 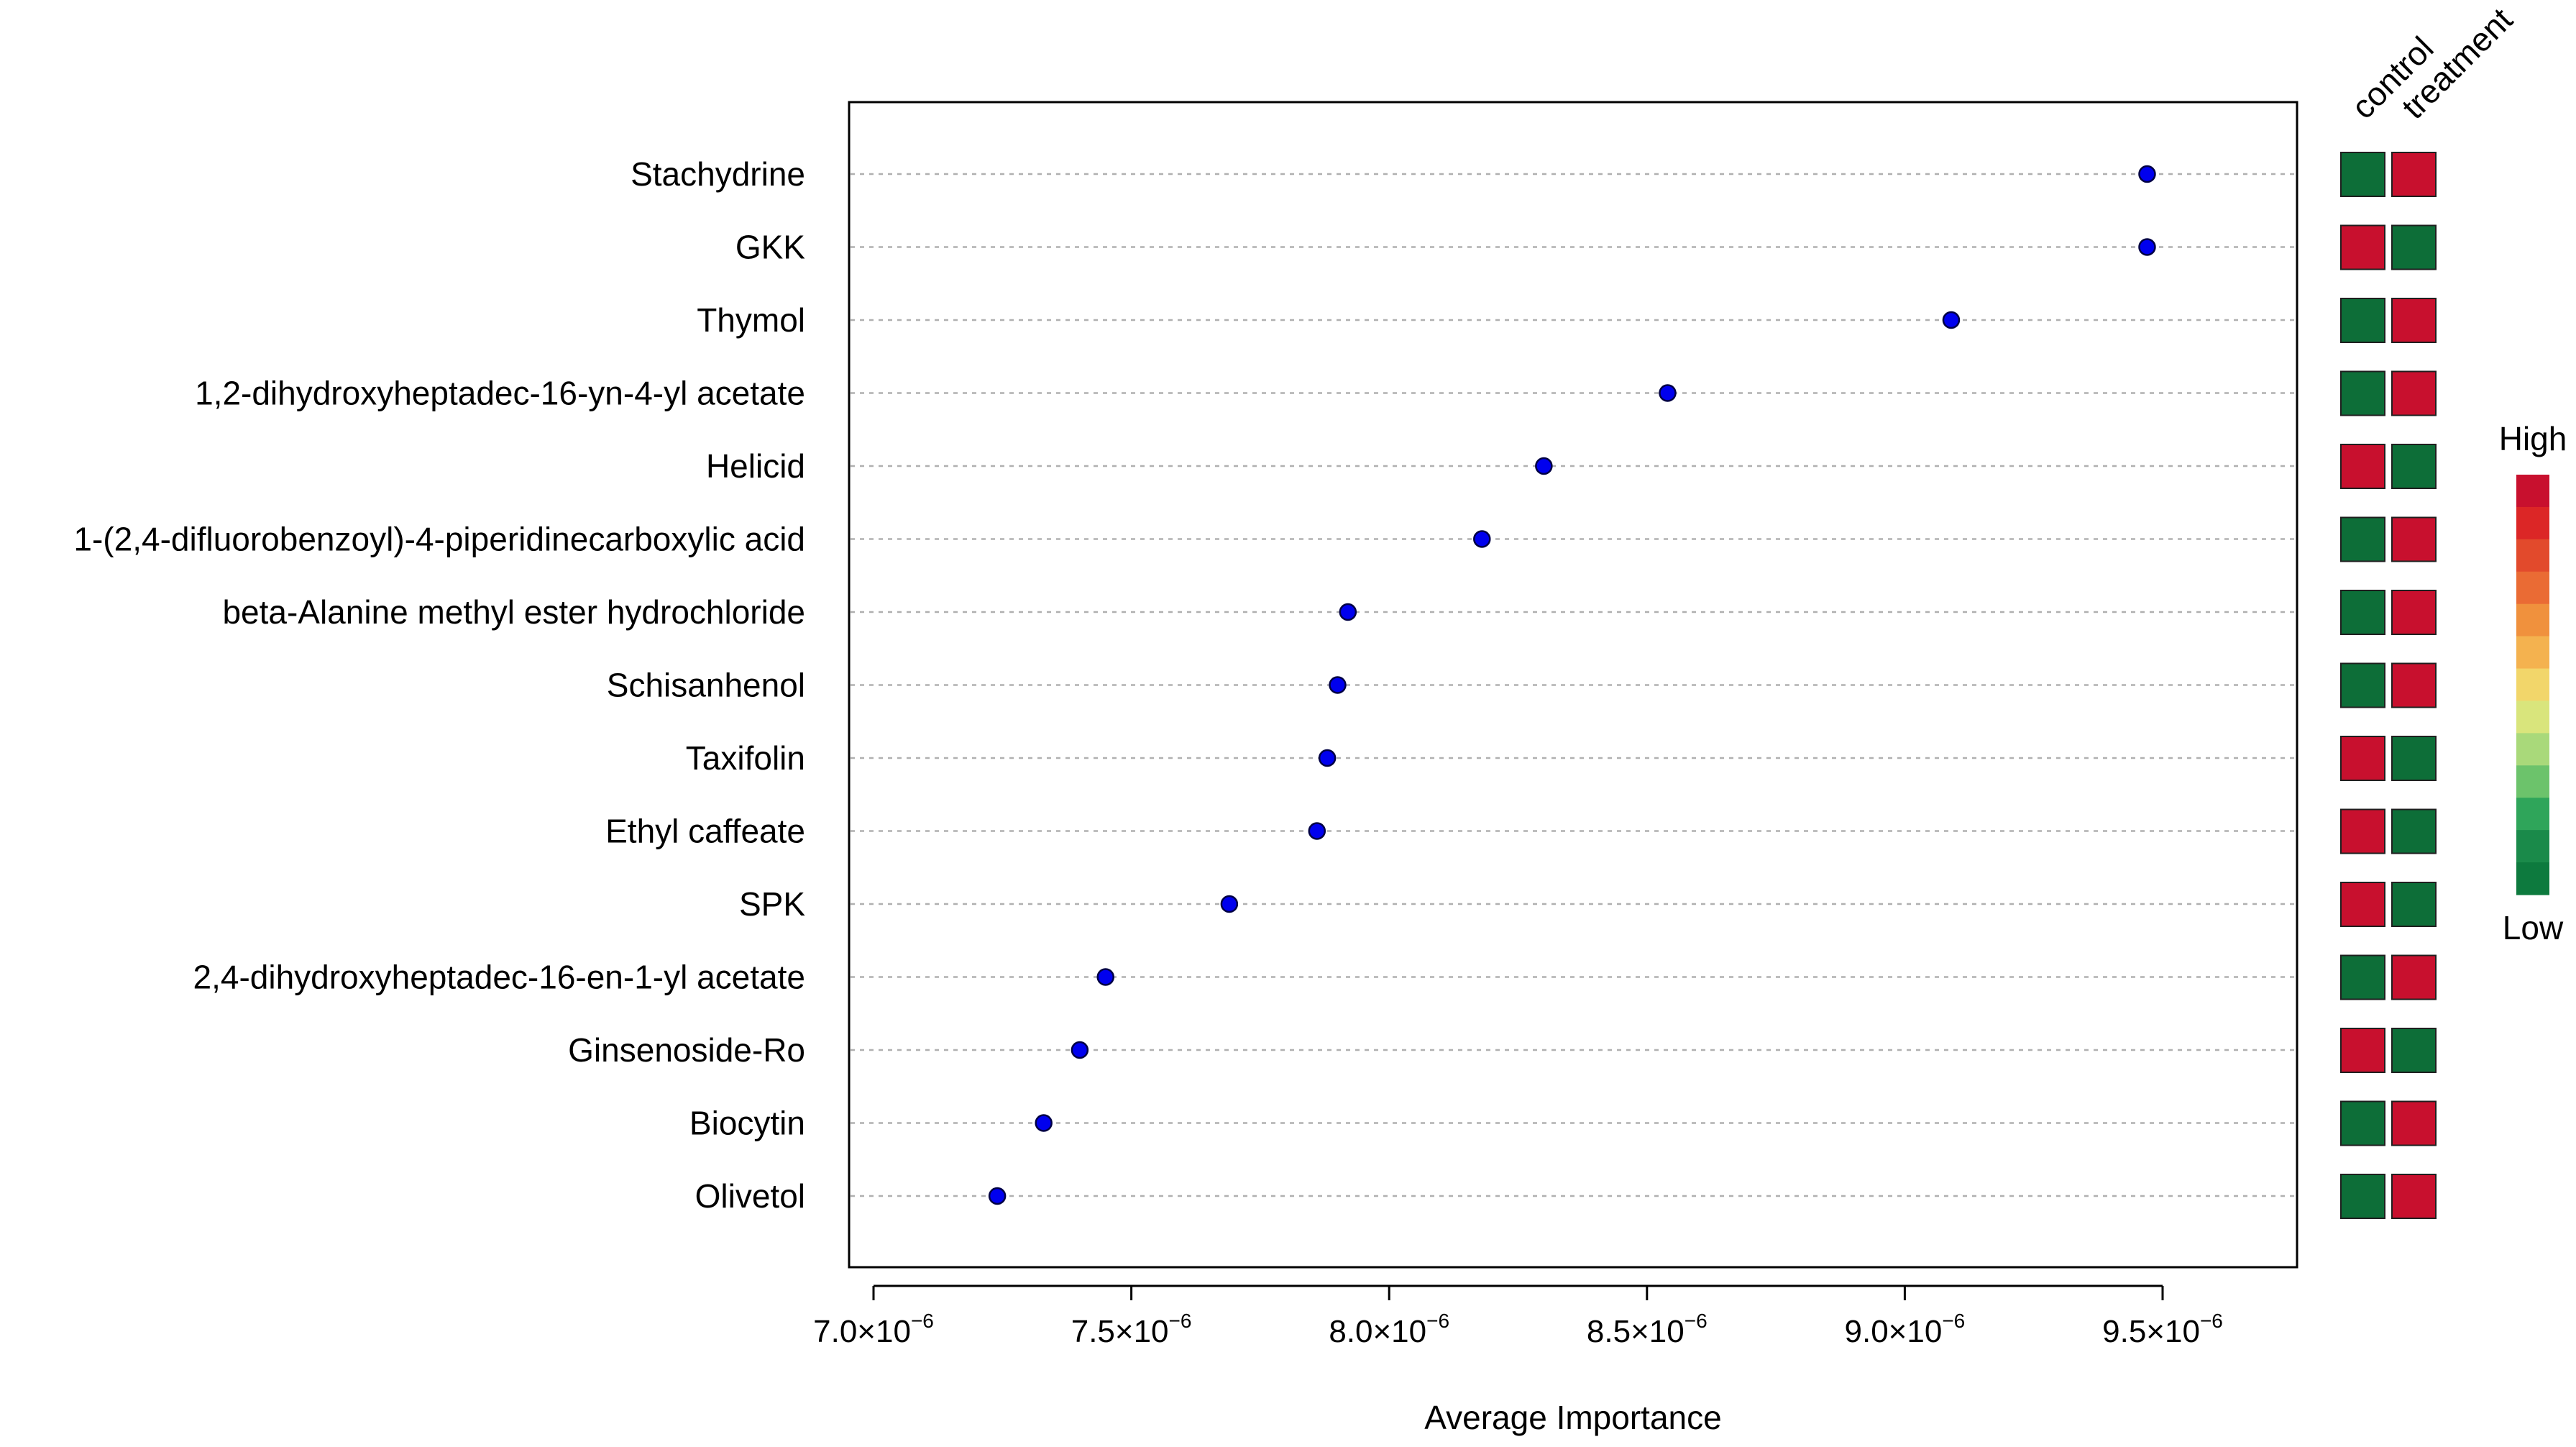 I want to click on x-tick-label: 7.0×10⁻⁶, so click(x=874, y=1329).